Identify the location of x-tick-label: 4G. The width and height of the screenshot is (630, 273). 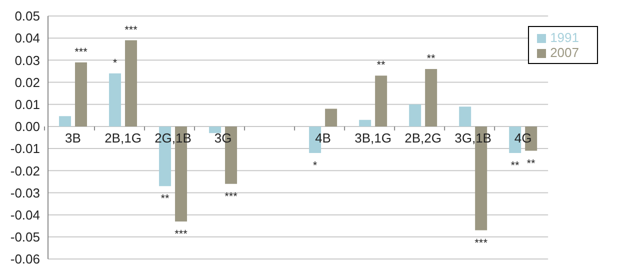
(523, 138).